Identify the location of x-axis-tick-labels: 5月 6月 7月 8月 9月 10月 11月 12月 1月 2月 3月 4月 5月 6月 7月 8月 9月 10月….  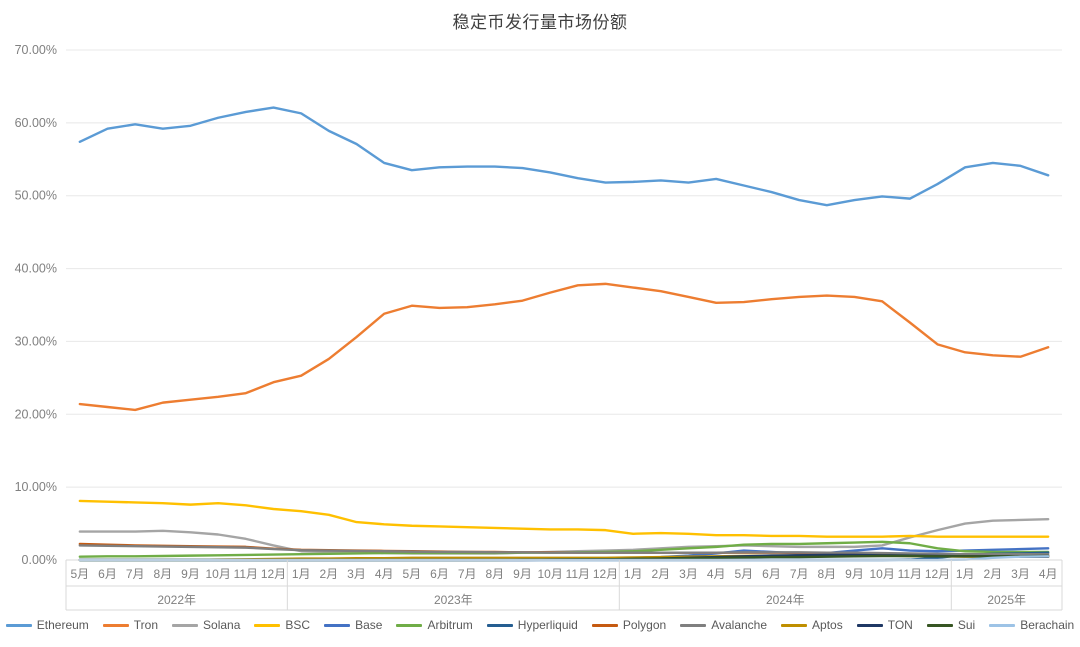
(563, 574).